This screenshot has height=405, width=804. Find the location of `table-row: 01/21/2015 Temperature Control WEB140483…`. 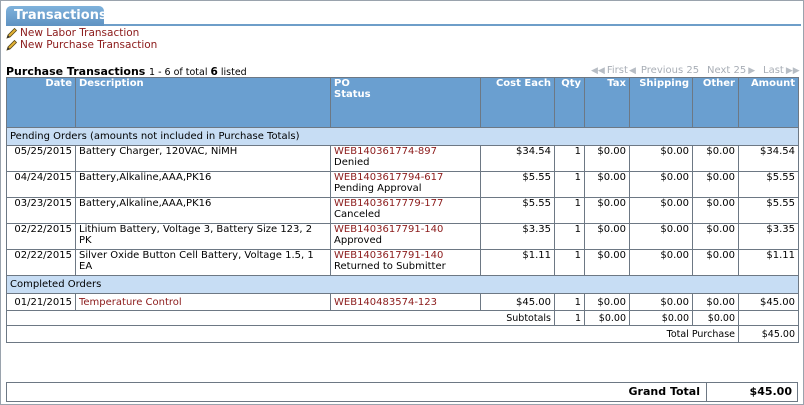

table-row: 01/21/2015 Temperature Control WEB140483… is located at coordinates (402, 302).